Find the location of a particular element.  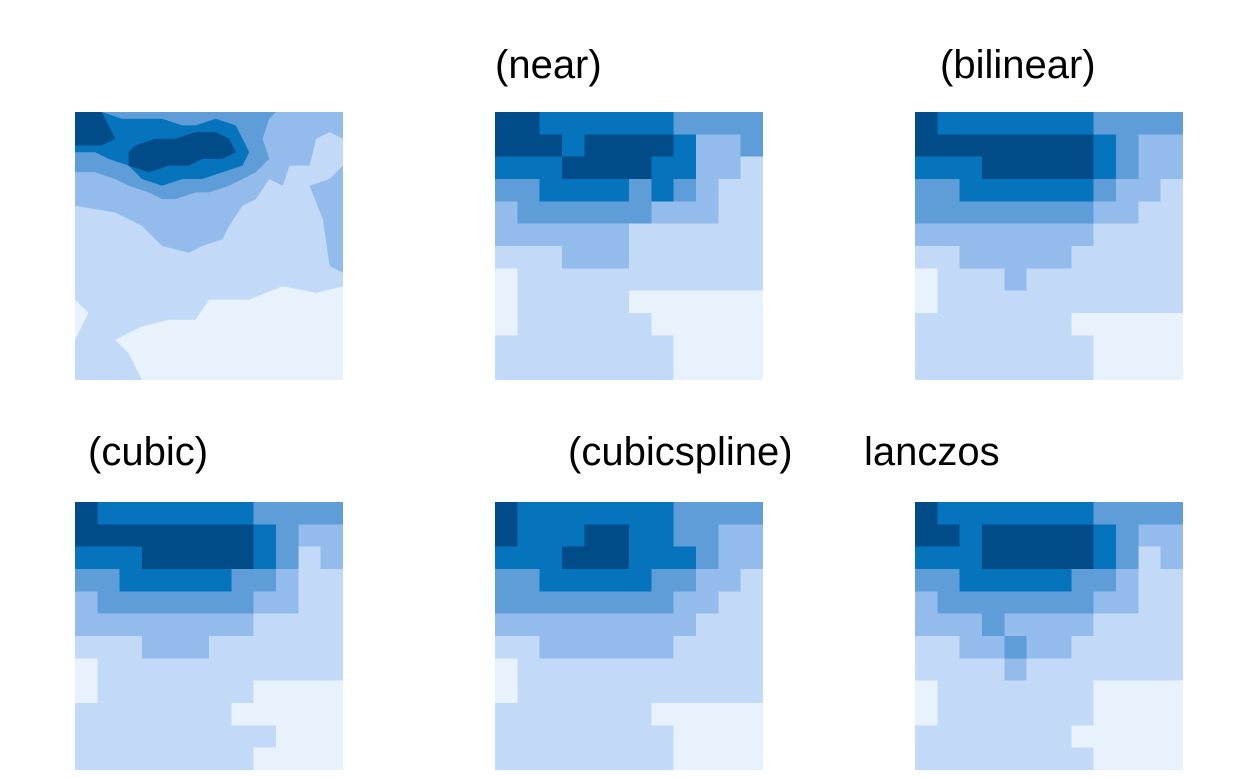

cell-r8-c5 is located at coordinates (1038, 692).